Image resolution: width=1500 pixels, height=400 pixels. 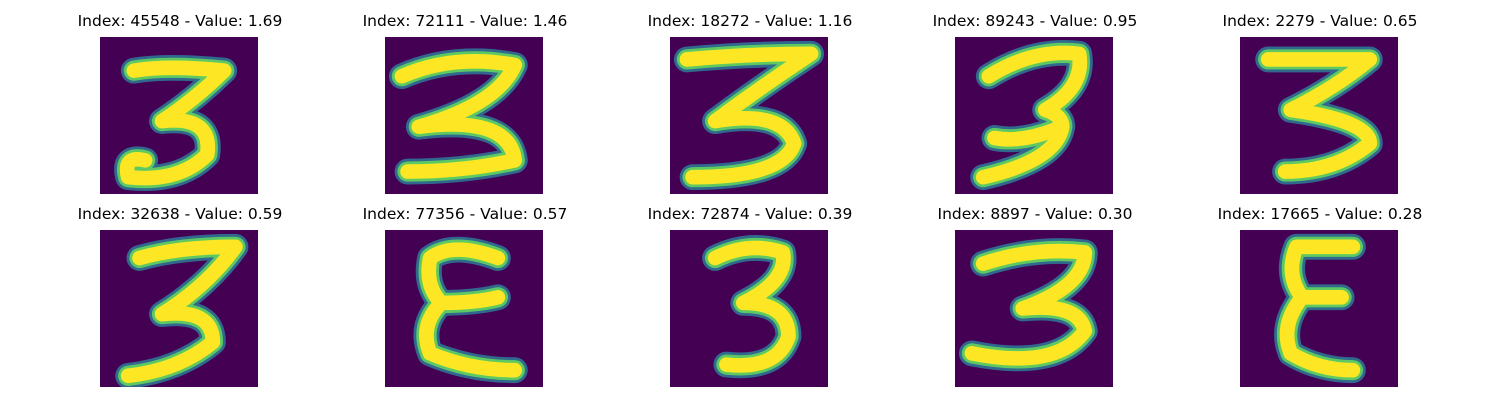 I want to click on panel-title: Index: 89243 - Value: 0.95, so click(x=1035, y=21).